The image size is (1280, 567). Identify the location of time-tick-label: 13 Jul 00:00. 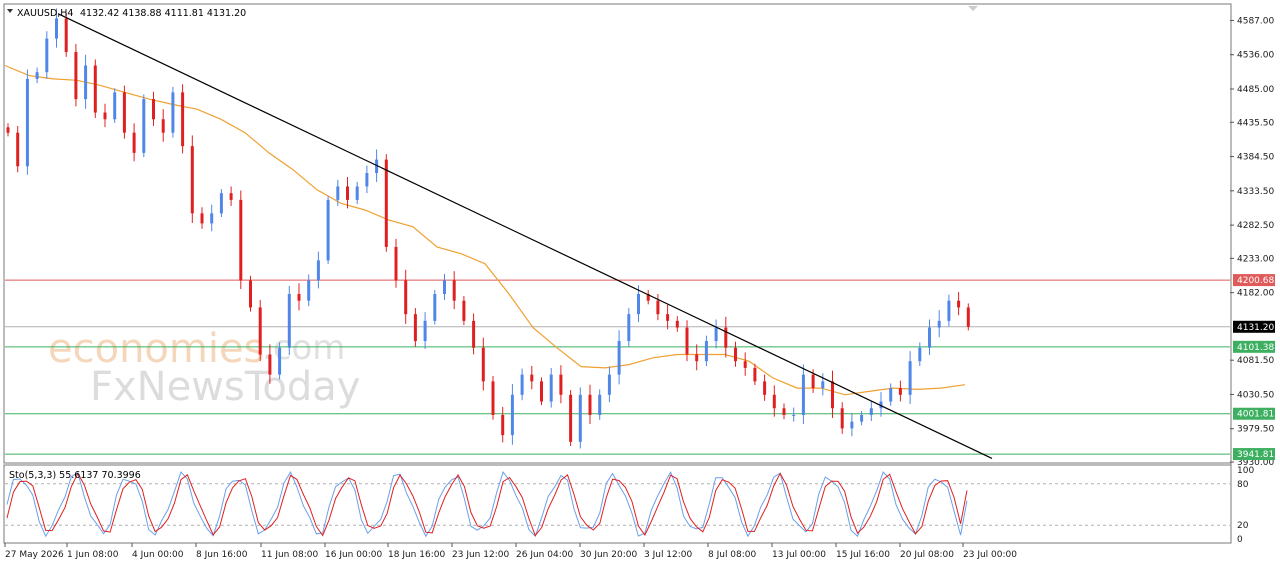
(799, 555).